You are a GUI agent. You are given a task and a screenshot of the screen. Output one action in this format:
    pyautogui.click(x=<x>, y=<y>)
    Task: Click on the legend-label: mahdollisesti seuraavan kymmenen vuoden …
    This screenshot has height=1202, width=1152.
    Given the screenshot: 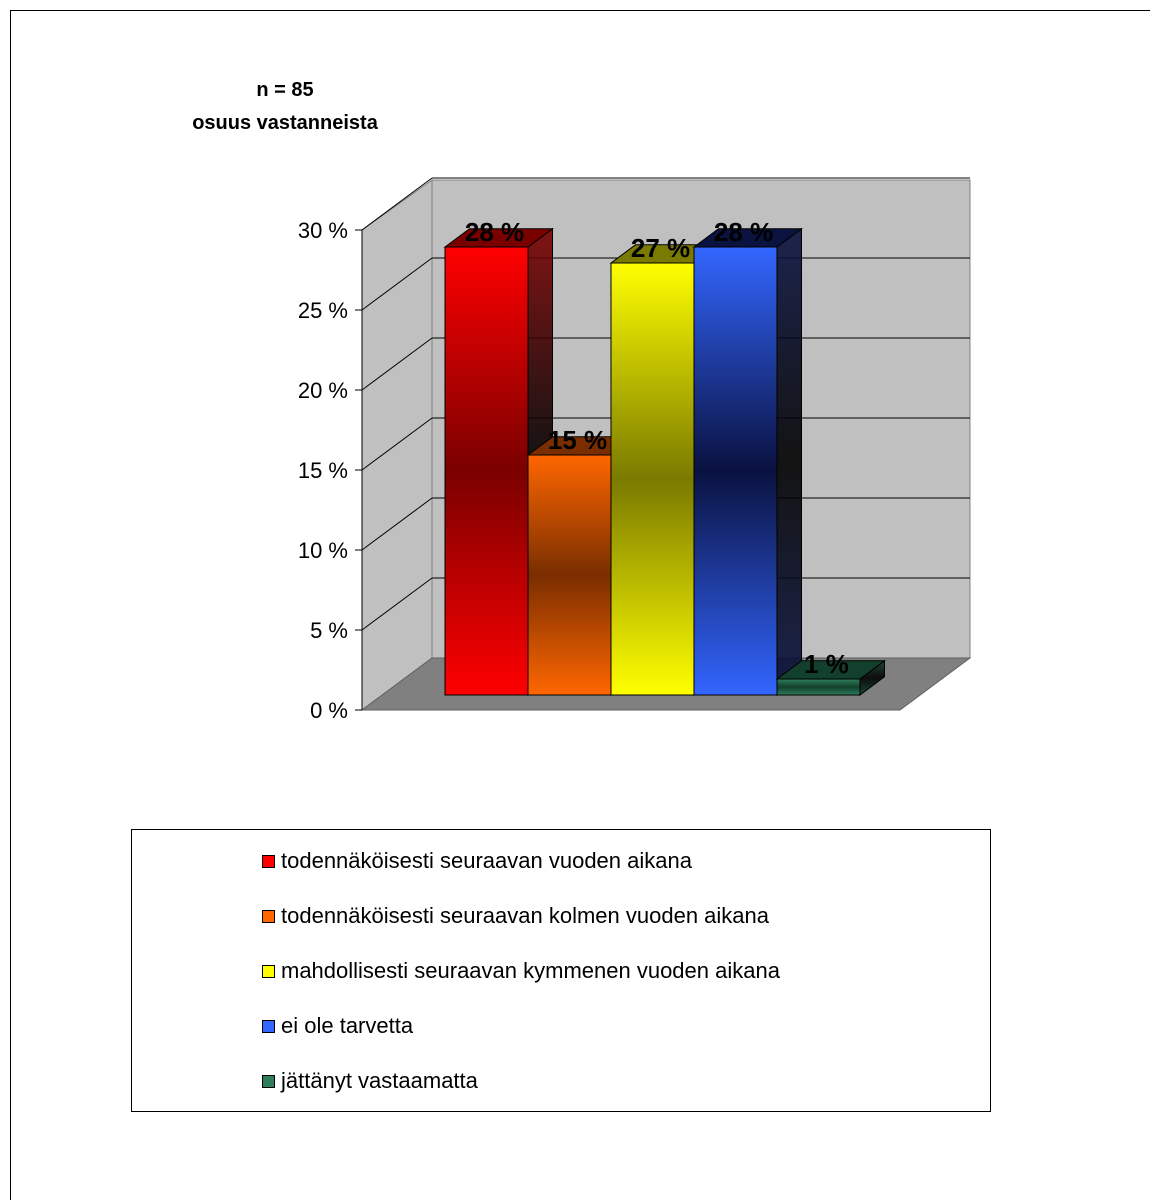 What is the action you would take?
    pyautogui.click(x=530, y=970)
    